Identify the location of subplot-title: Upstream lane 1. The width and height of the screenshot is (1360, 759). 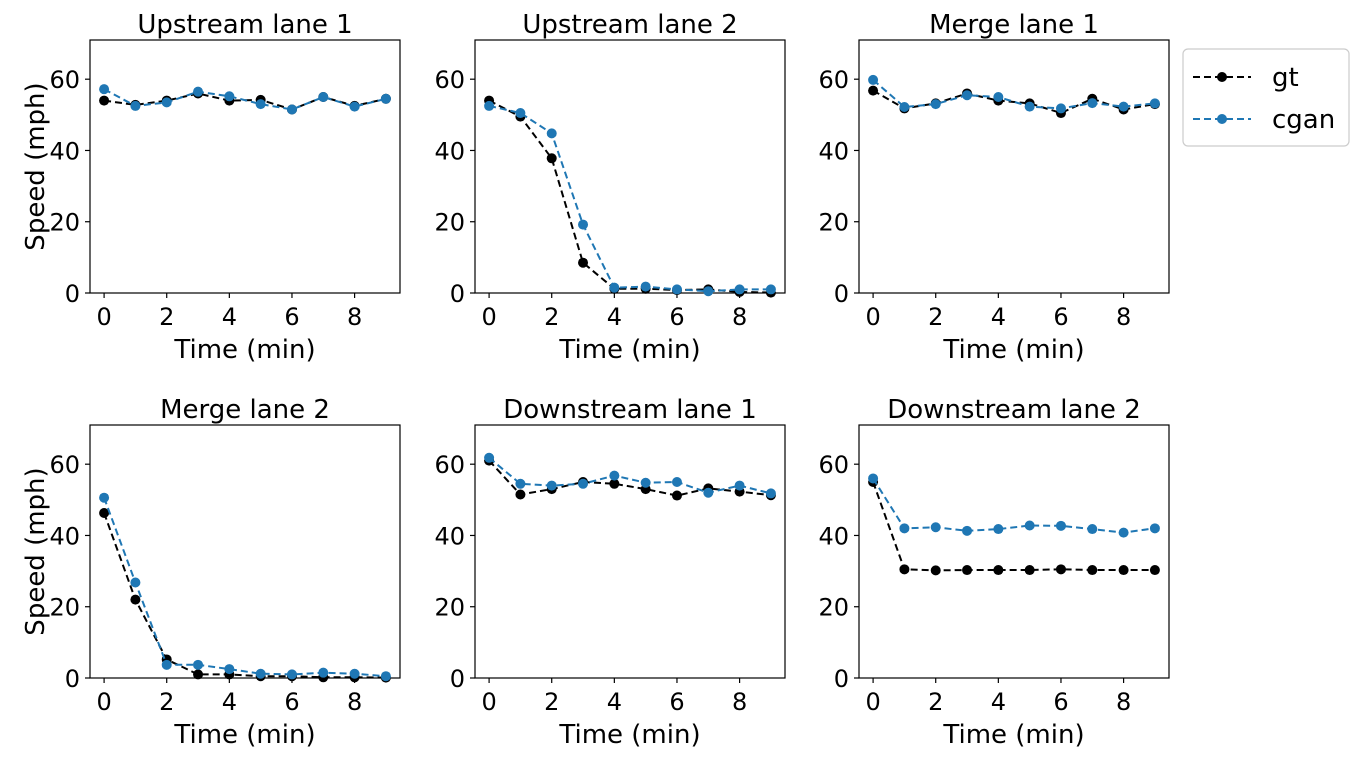
(244, 25).